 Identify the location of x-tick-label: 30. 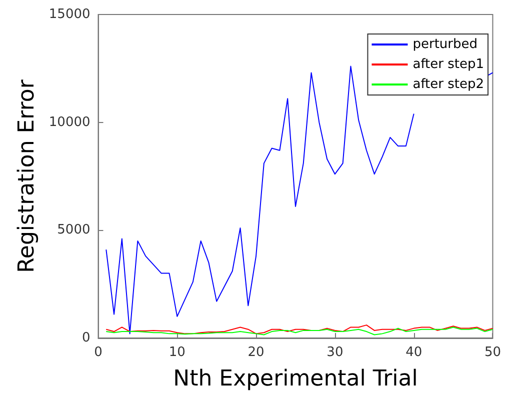
(335, 352).